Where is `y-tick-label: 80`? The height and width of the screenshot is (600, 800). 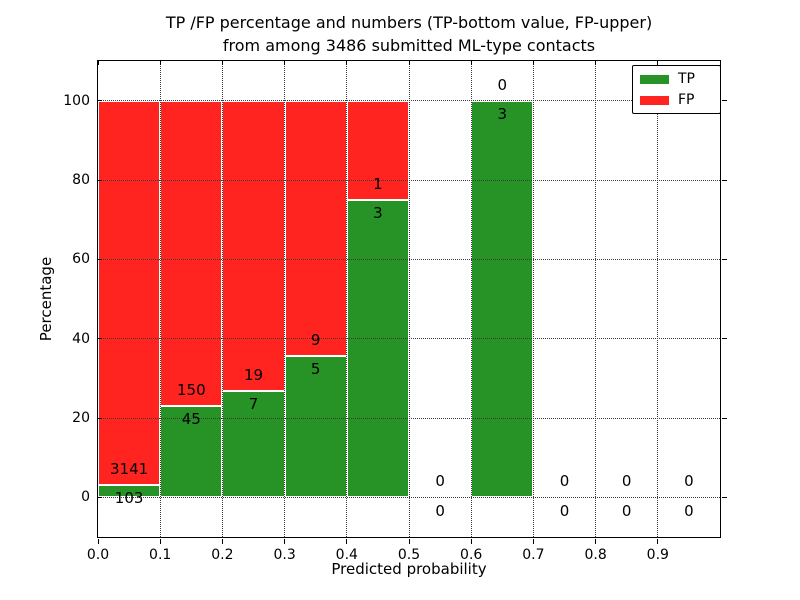 y-tick-label: 80 is located at coordinates (81, 180).